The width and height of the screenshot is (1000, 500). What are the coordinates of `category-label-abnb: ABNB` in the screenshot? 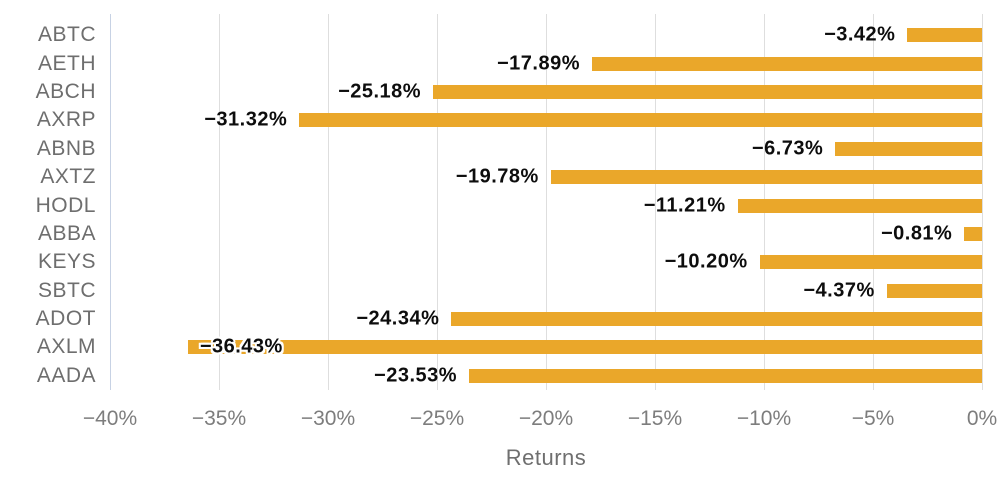 It's located at (66, 148).